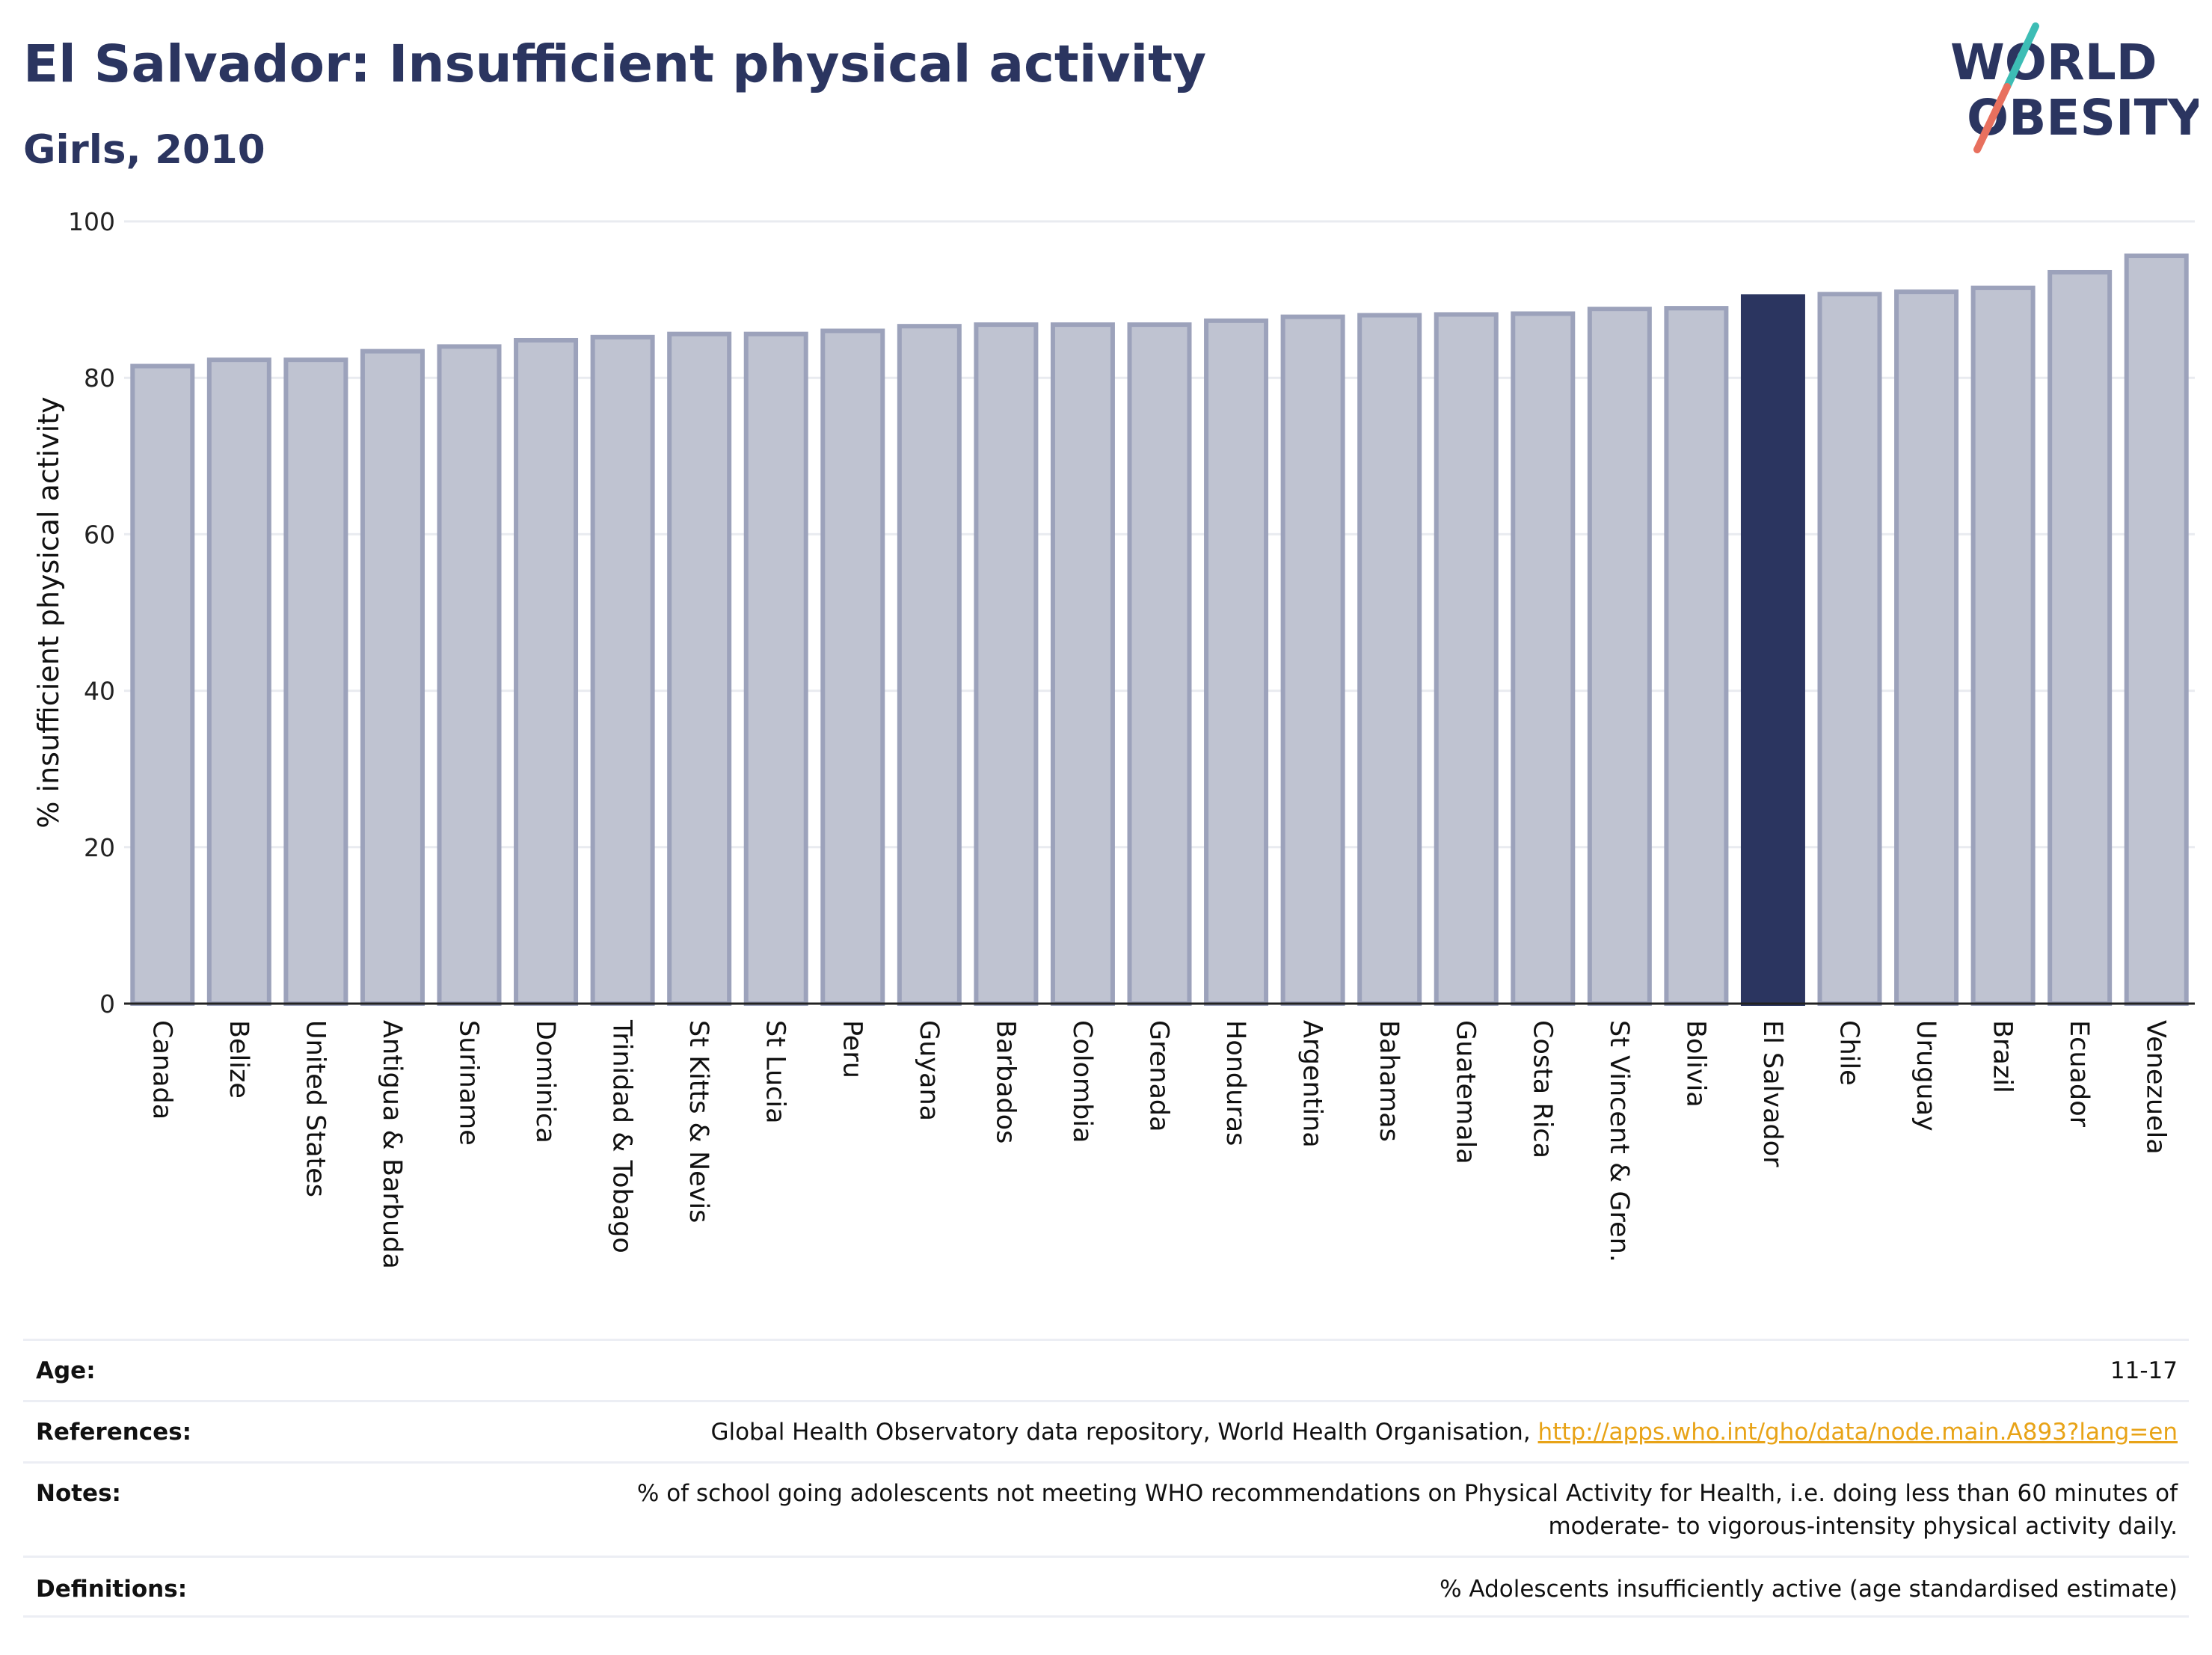 This screenshot has height=1655, width=2212. Describe the element at coordinates (1926, 1076) in the screenshot. I see `x-tick-label-uruguay: Uruguay` at that location.